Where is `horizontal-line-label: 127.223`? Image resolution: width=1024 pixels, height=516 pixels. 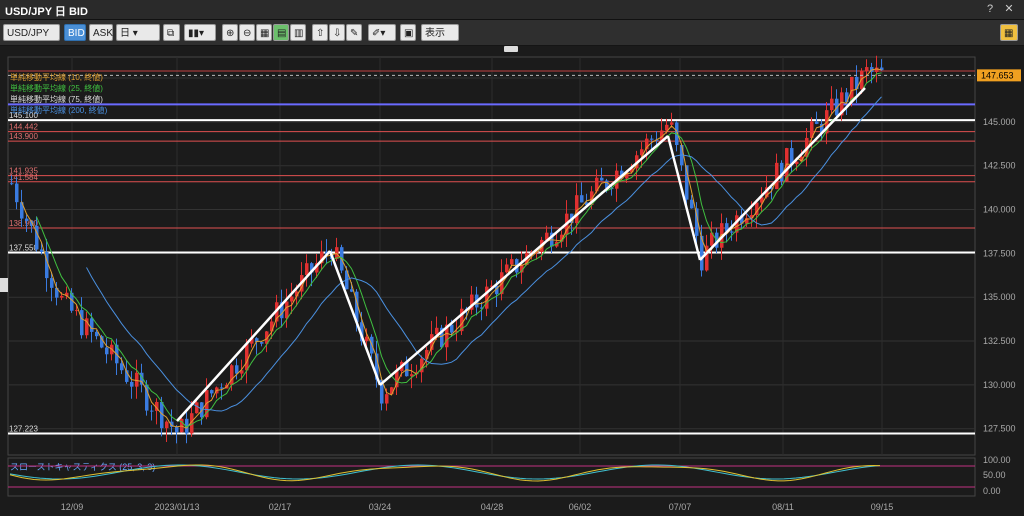
horizontal-line-label: 127.223 is located at coordinates (23, 429).